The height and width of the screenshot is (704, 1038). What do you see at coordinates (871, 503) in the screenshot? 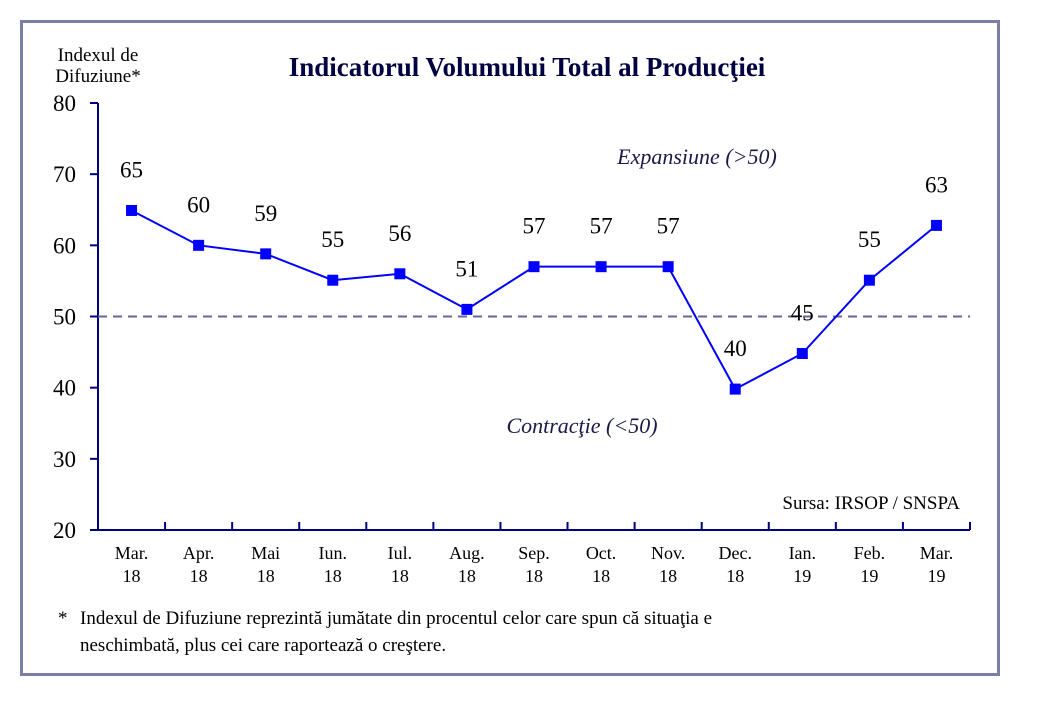
I see `source-note: Sursa: IRSOP / SNSPA` at bounding box center [871, 503].